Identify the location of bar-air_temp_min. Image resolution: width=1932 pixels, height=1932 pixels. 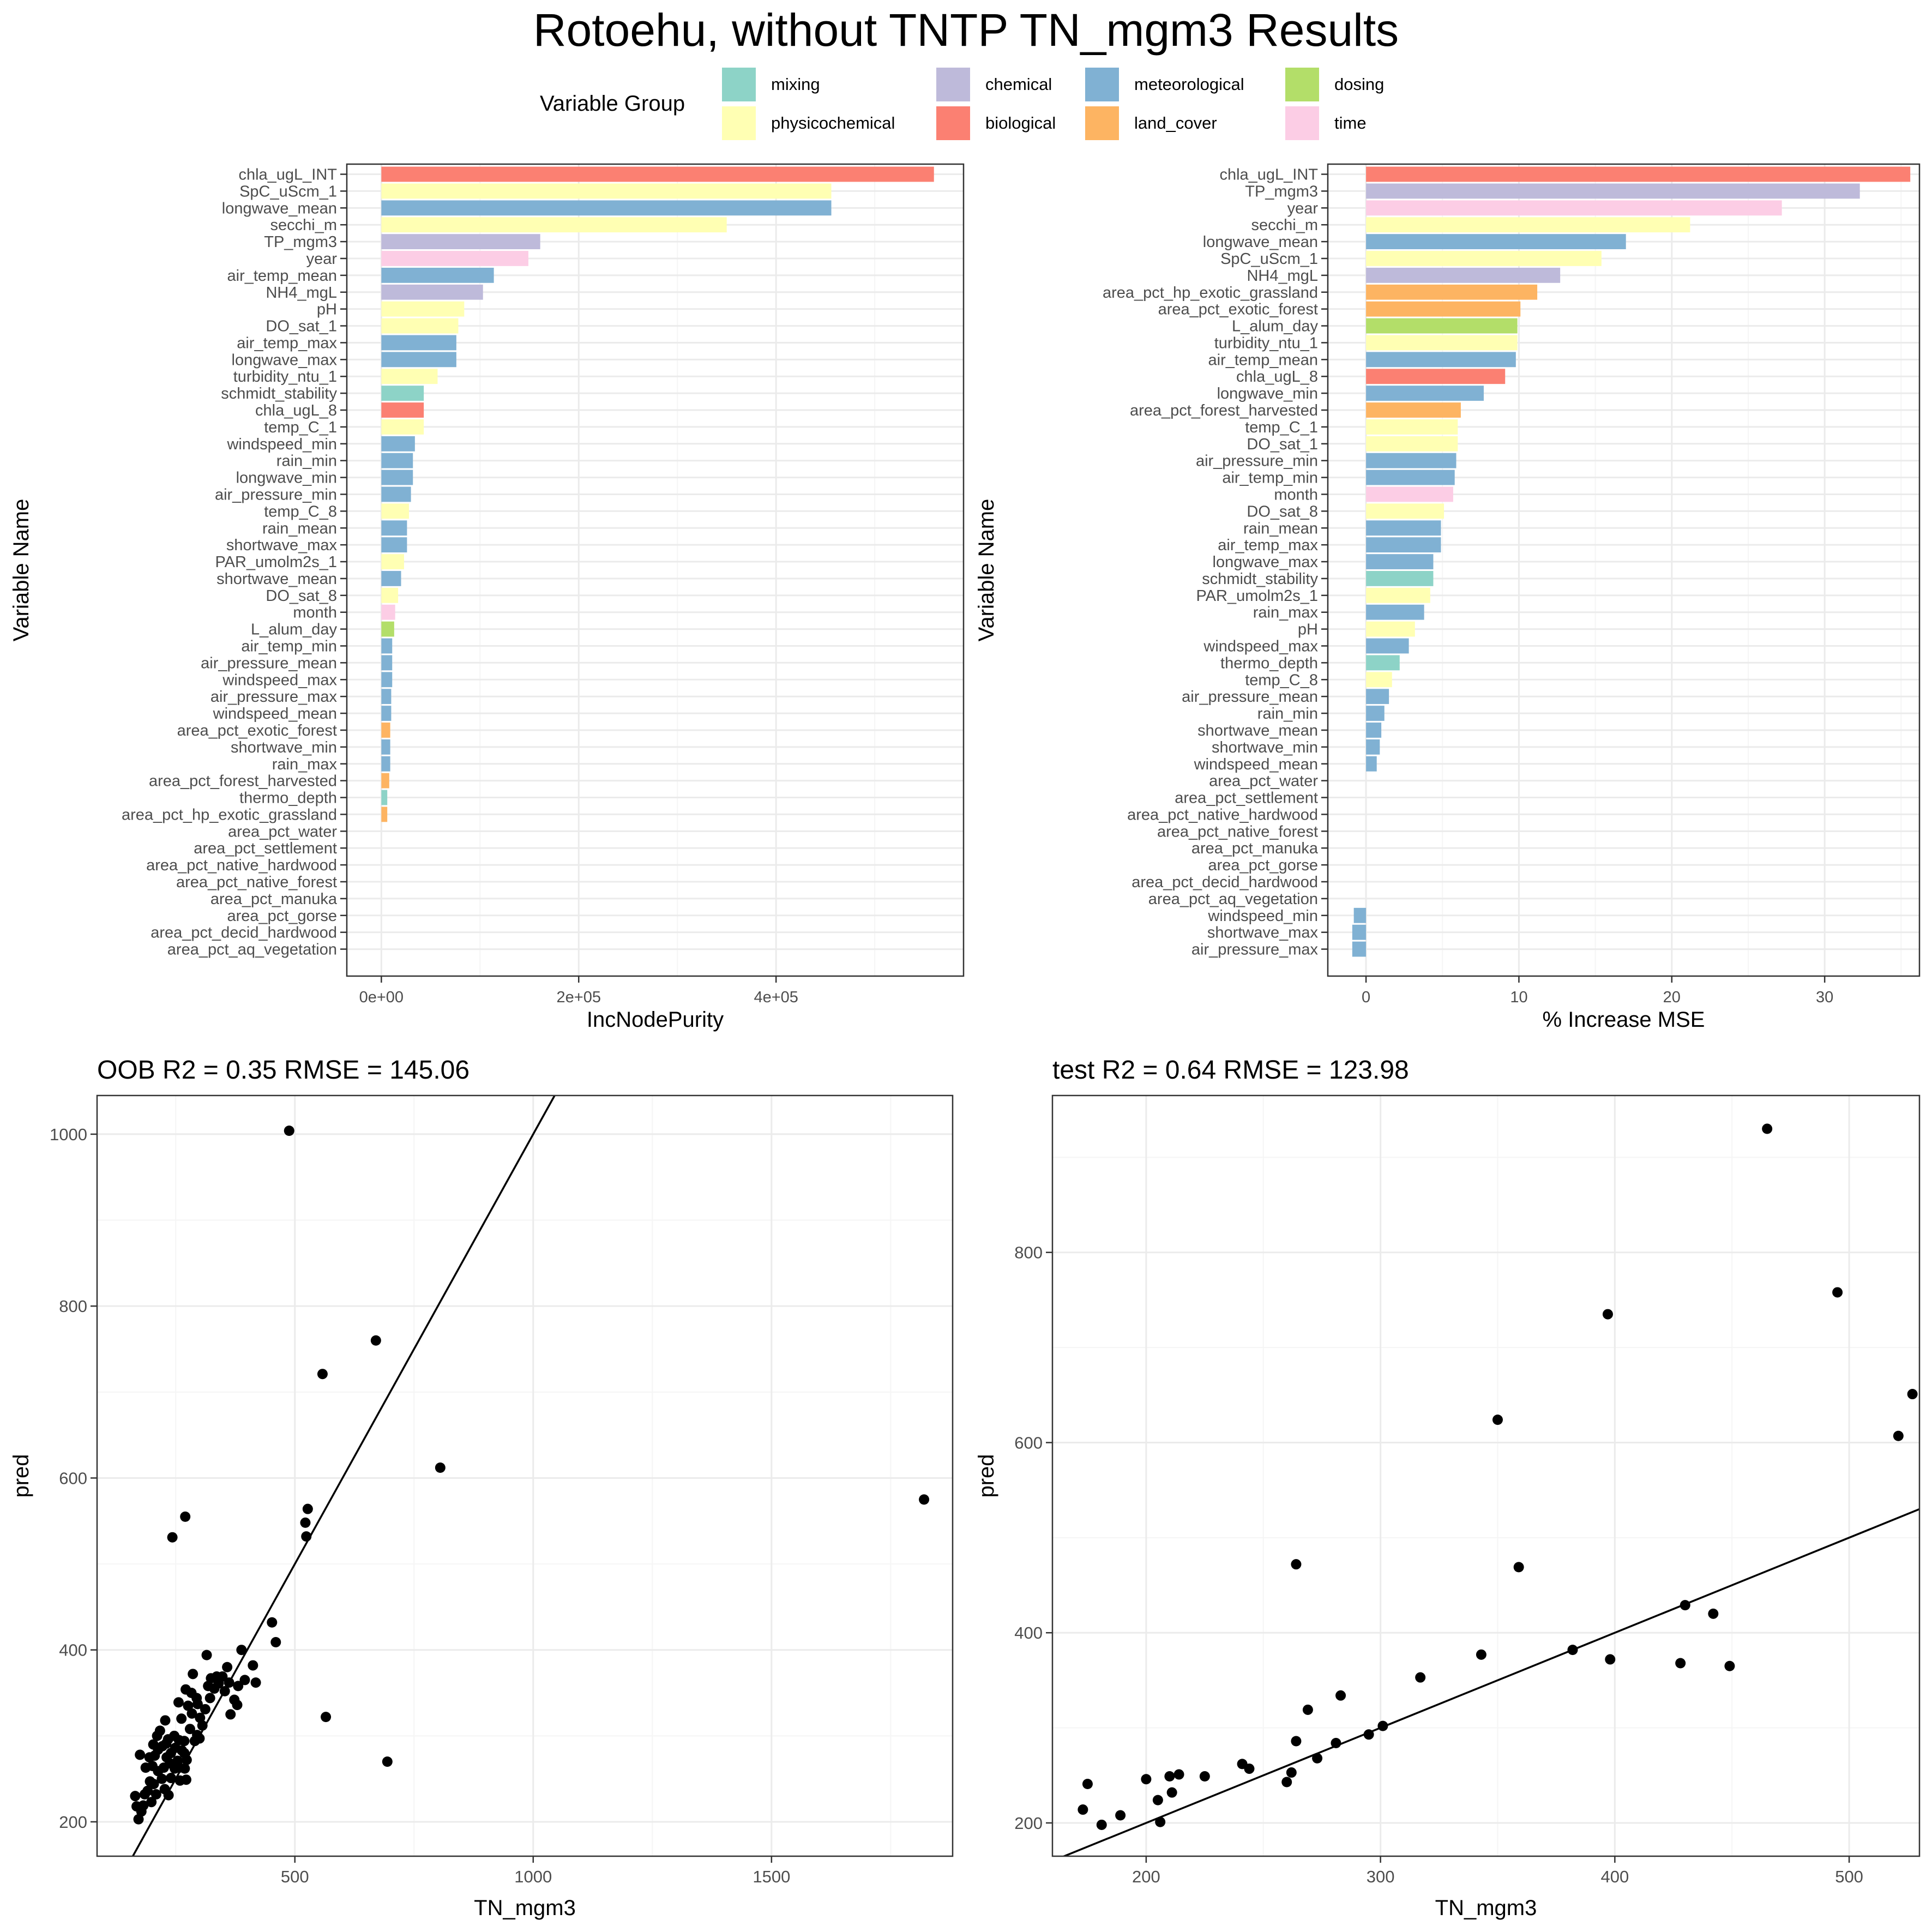
(387, 646).